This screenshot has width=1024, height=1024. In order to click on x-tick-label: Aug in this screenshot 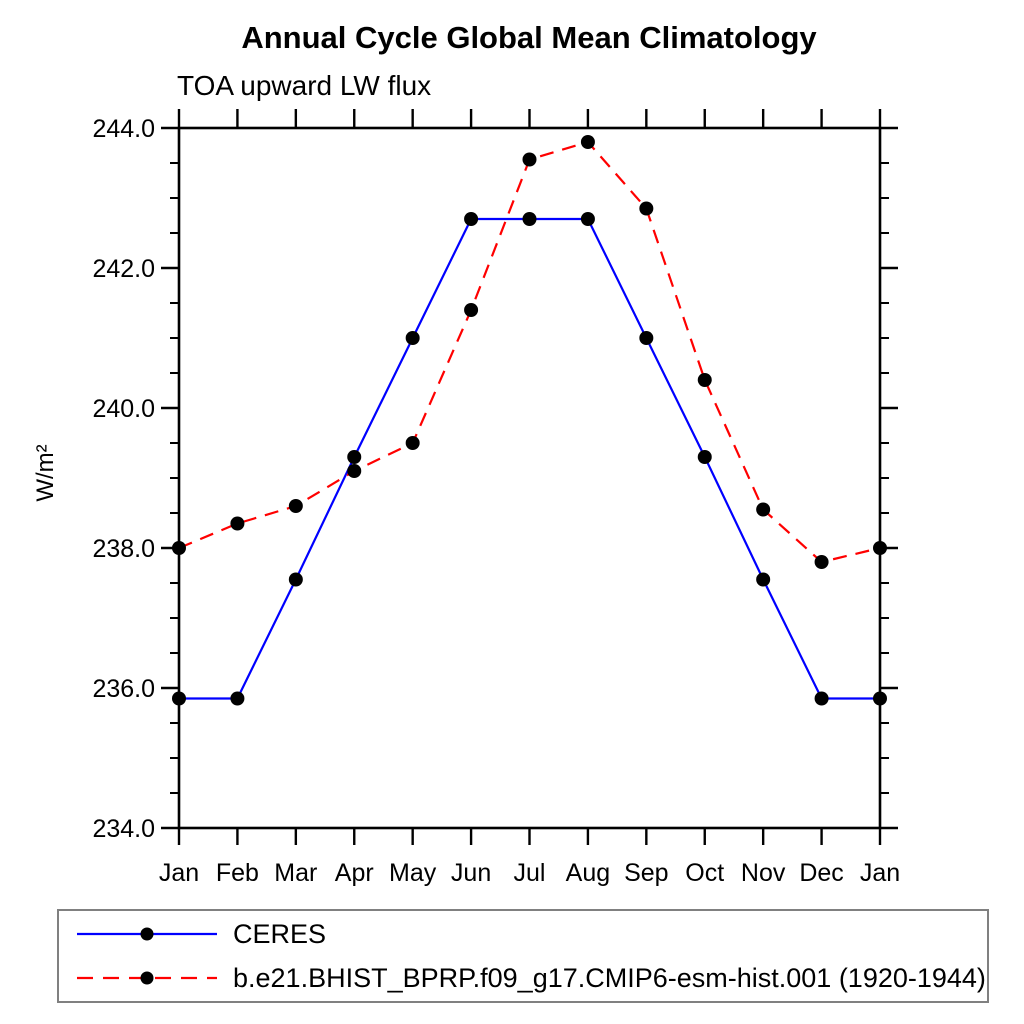, I will do `click(588, 873)`.